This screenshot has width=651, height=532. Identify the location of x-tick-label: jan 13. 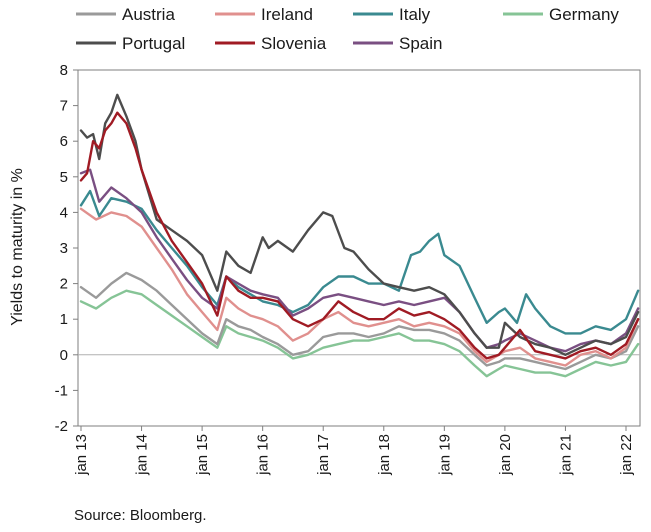
(81, 455).